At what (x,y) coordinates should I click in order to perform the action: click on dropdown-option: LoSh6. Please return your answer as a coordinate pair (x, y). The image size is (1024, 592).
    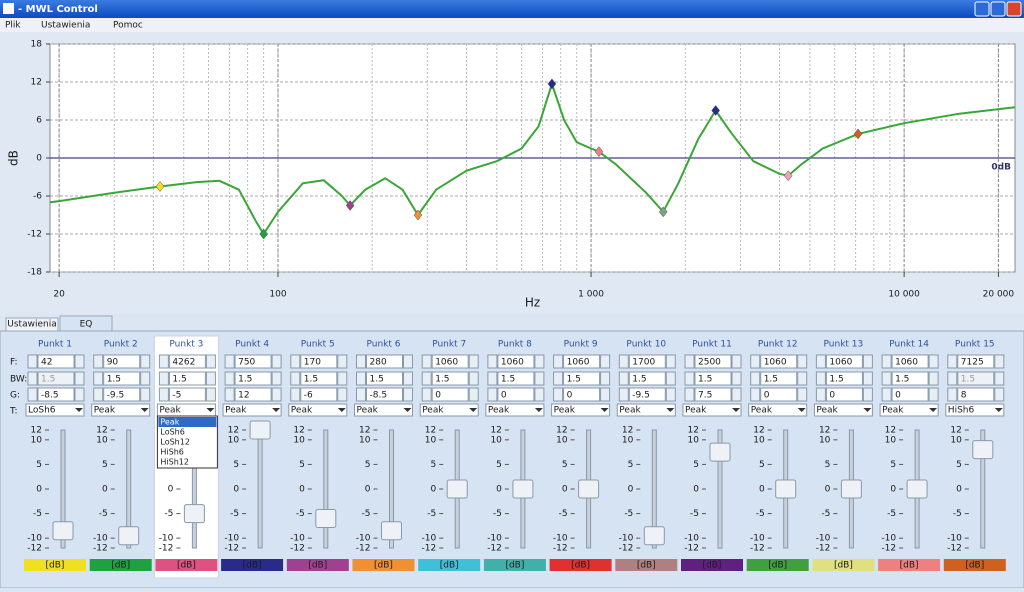
    Looking at the image, I should click on (172, 432).